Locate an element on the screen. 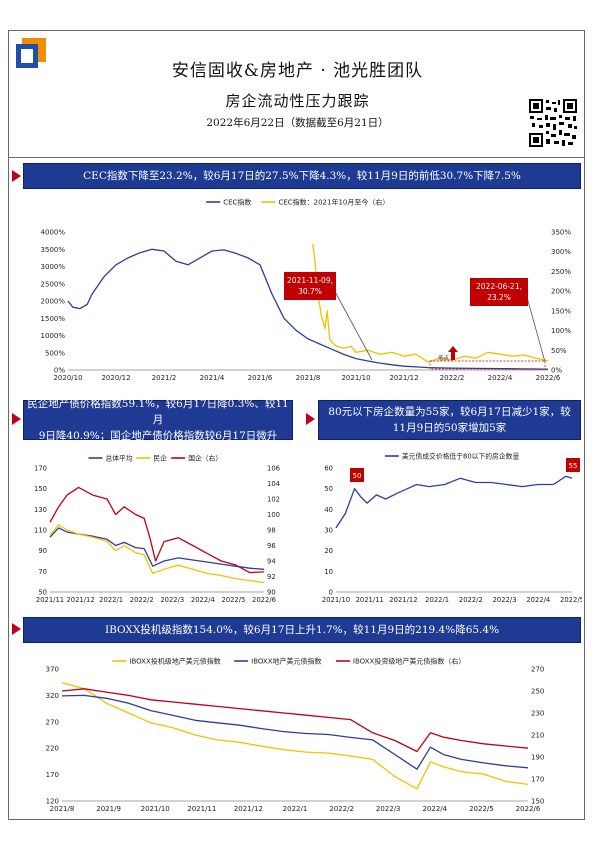 This screenshot has height=842, width=595. x-tick-label: 2022/2 is located at coordinates (142, 600).